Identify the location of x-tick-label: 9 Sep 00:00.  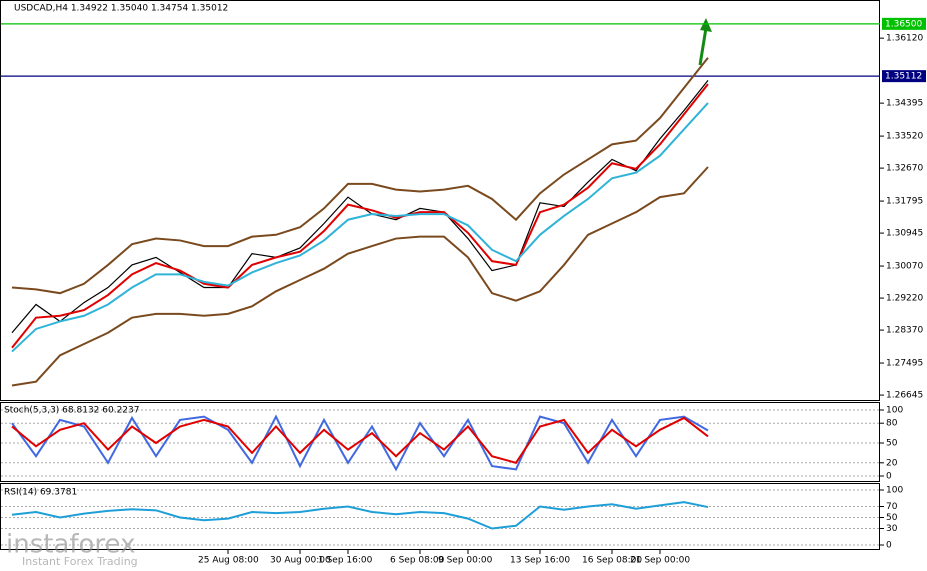
(465, 561).